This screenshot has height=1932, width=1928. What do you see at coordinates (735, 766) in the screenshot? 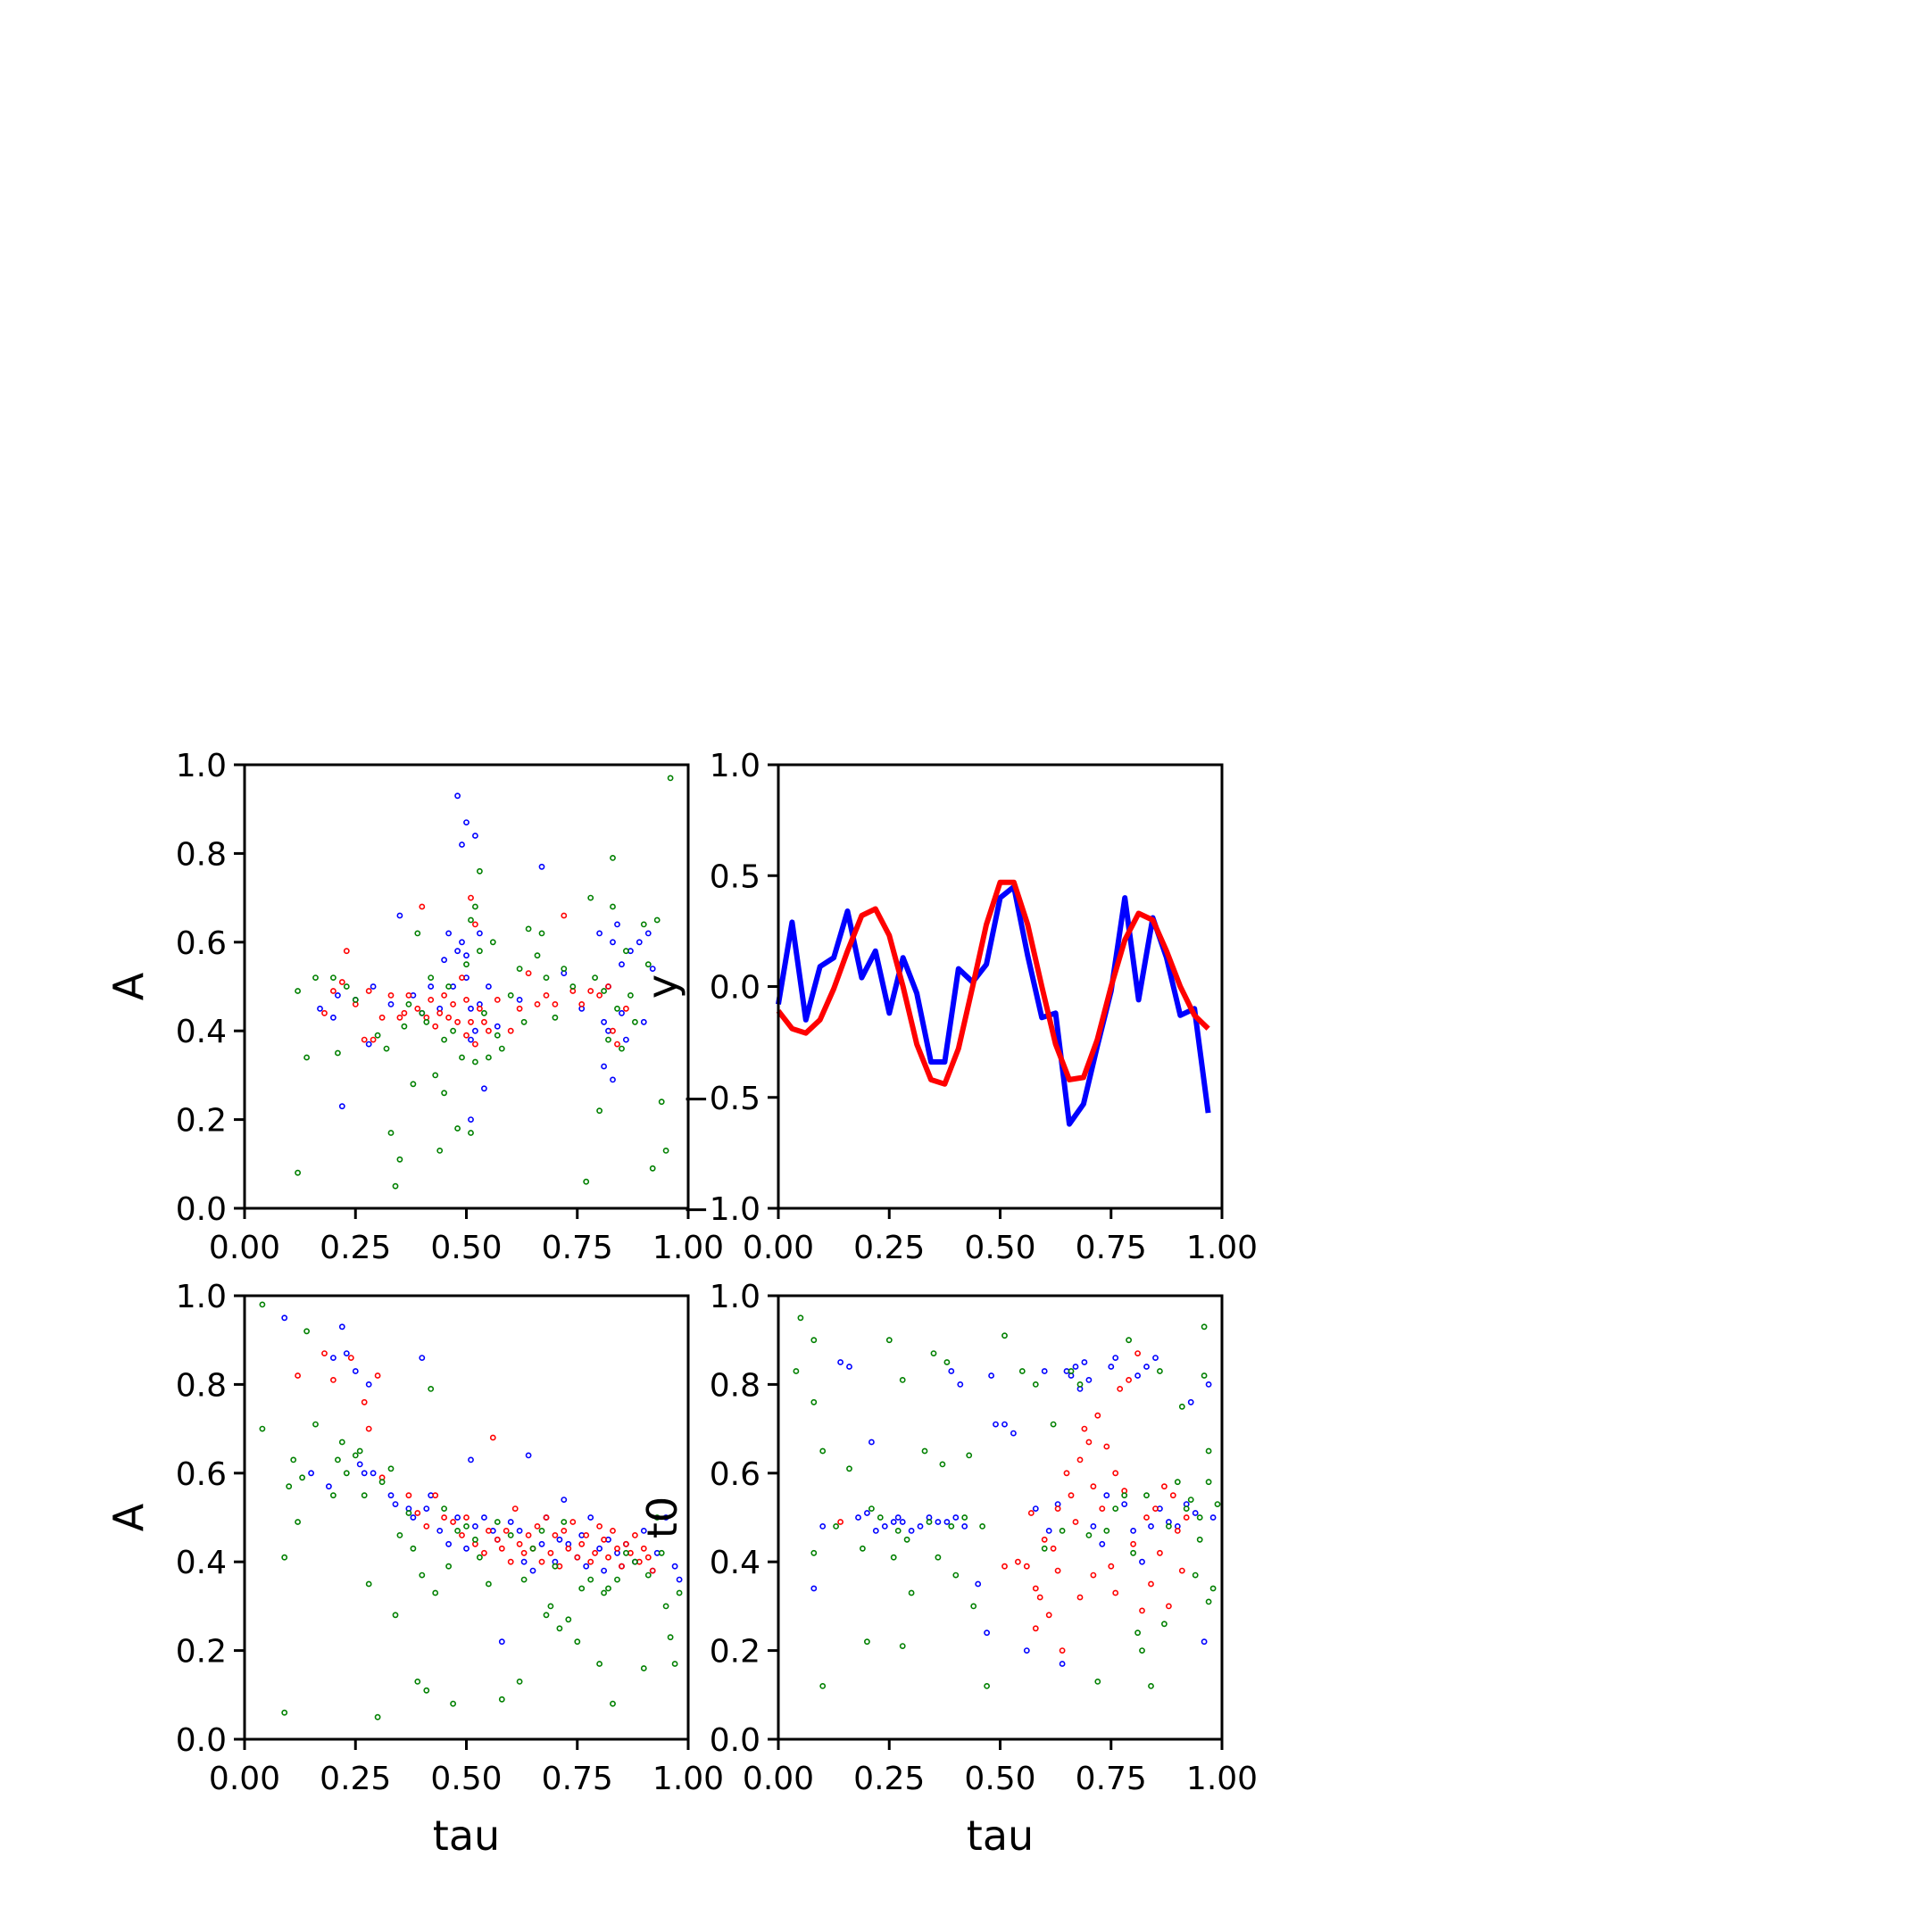
I see `y-tick-label: 1.0` at bounding box center [735, 766].